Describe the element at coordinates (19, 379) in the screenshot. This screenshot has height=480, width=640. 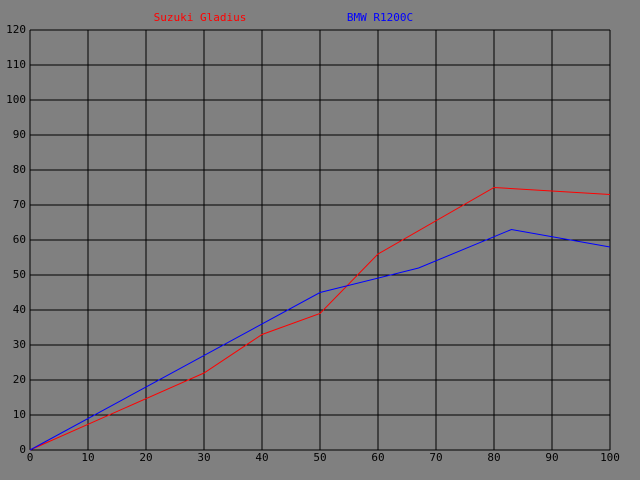
I see `y-tick-label: 20` at that location.